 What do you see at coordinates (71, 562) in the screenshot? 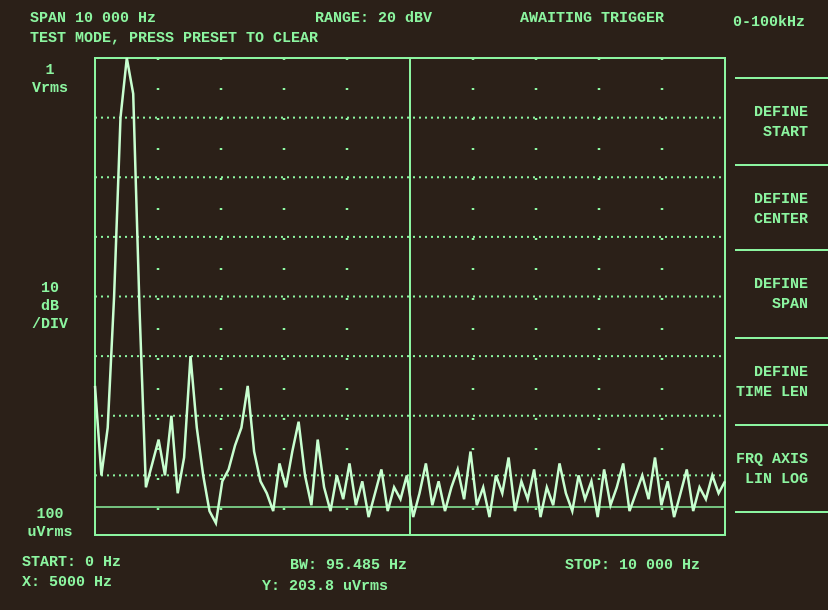
I see `start: START: 0 Hz` at bounding box center [71, 562].